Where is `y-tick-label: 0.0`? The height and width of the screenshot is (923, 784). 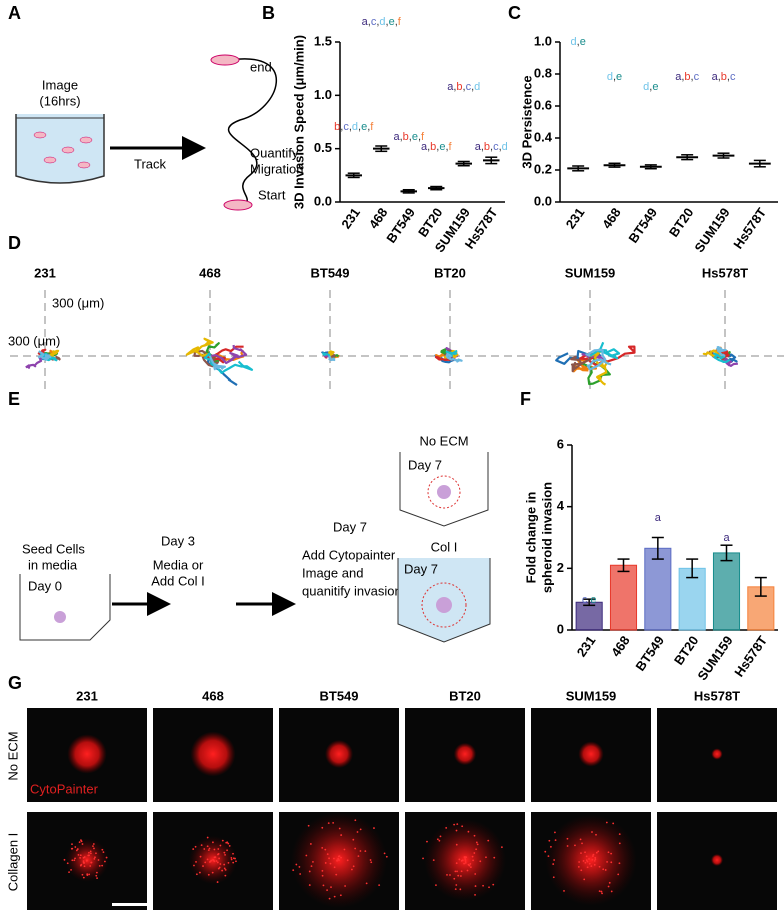
y-tick-label: 0.0 is located at coordinates (543, 200).